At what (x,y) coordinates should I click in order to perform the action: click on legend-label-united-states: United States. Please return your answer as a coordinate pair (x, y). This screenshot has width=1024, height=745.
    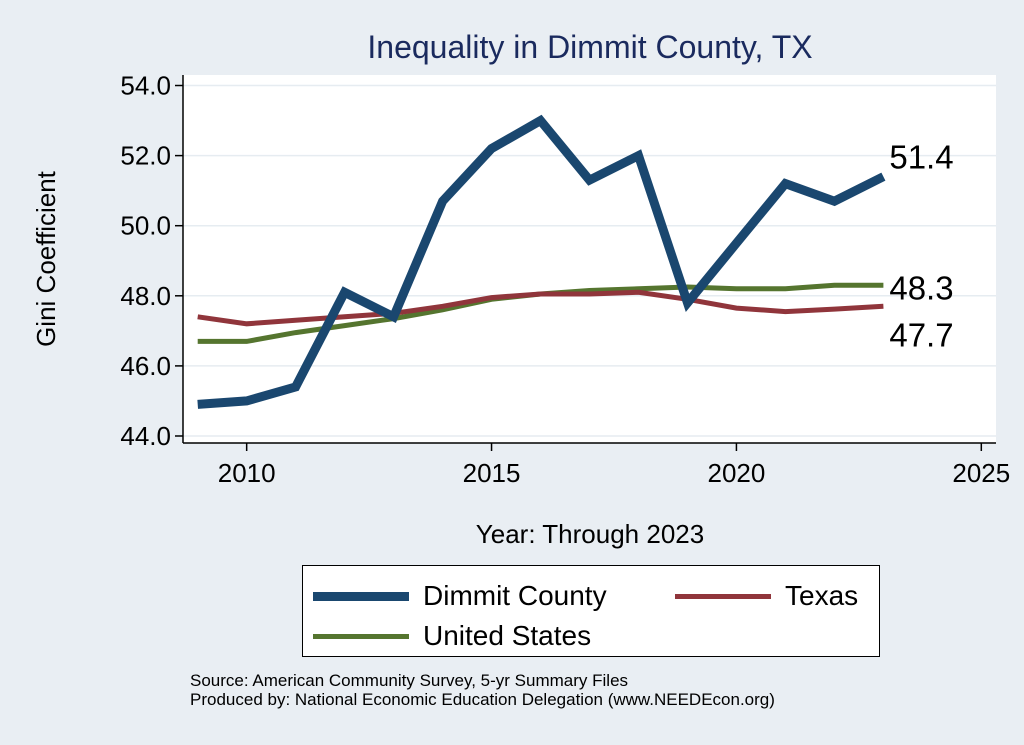
    Looking at the image, I should click on (507, 635).